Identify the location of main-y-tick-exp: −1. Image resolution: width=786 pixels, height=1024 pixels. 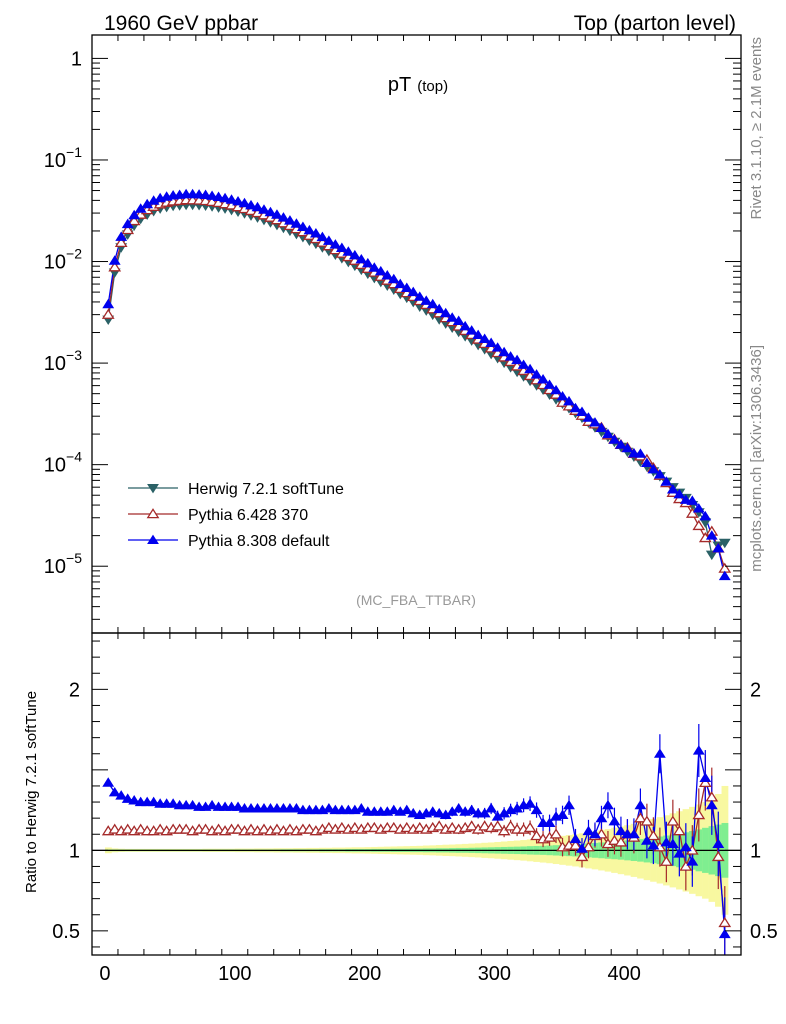
(74, 152).